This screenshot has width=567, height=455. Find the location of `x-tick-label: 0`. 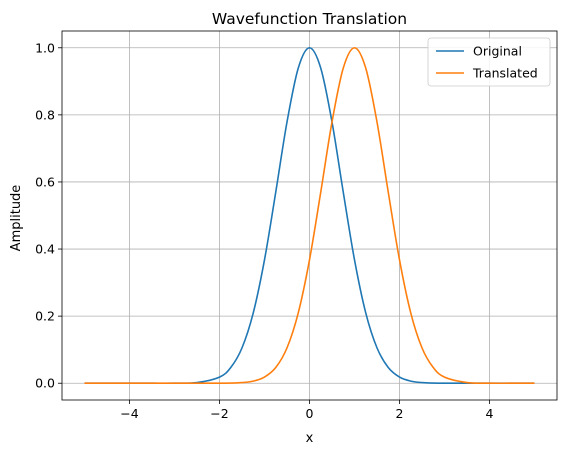

x-tick-label: 0 is located at coordinates (310, 413).